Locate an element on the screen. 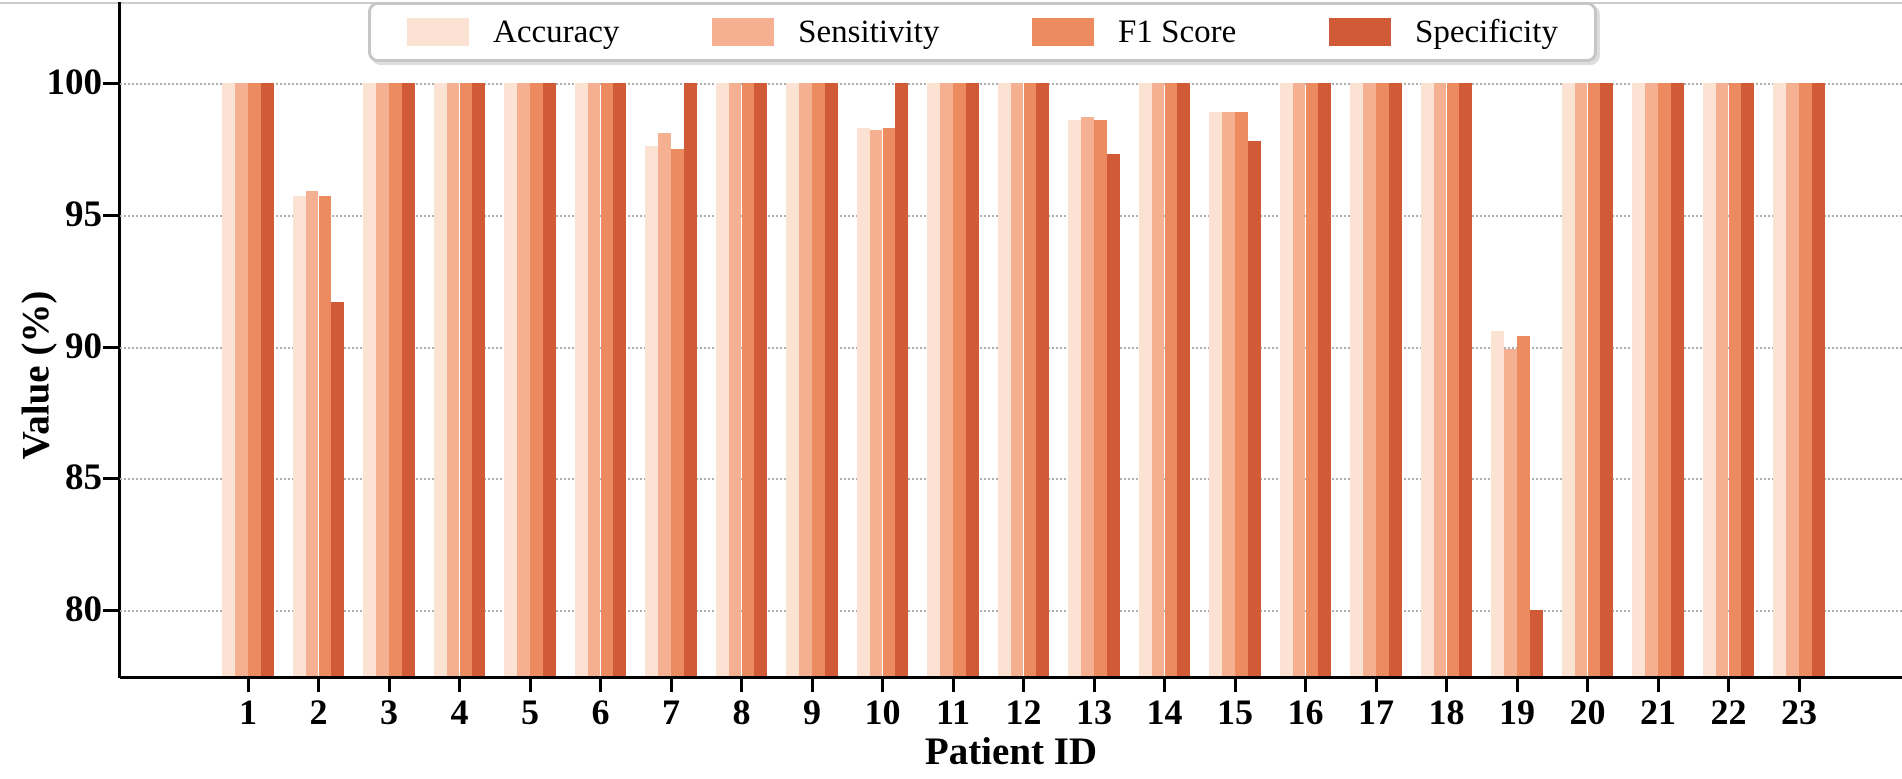 Image resolution: width=1902 pixels, height=779 pixels. bar-patient4-specificity is located at coordinates (479, 379).